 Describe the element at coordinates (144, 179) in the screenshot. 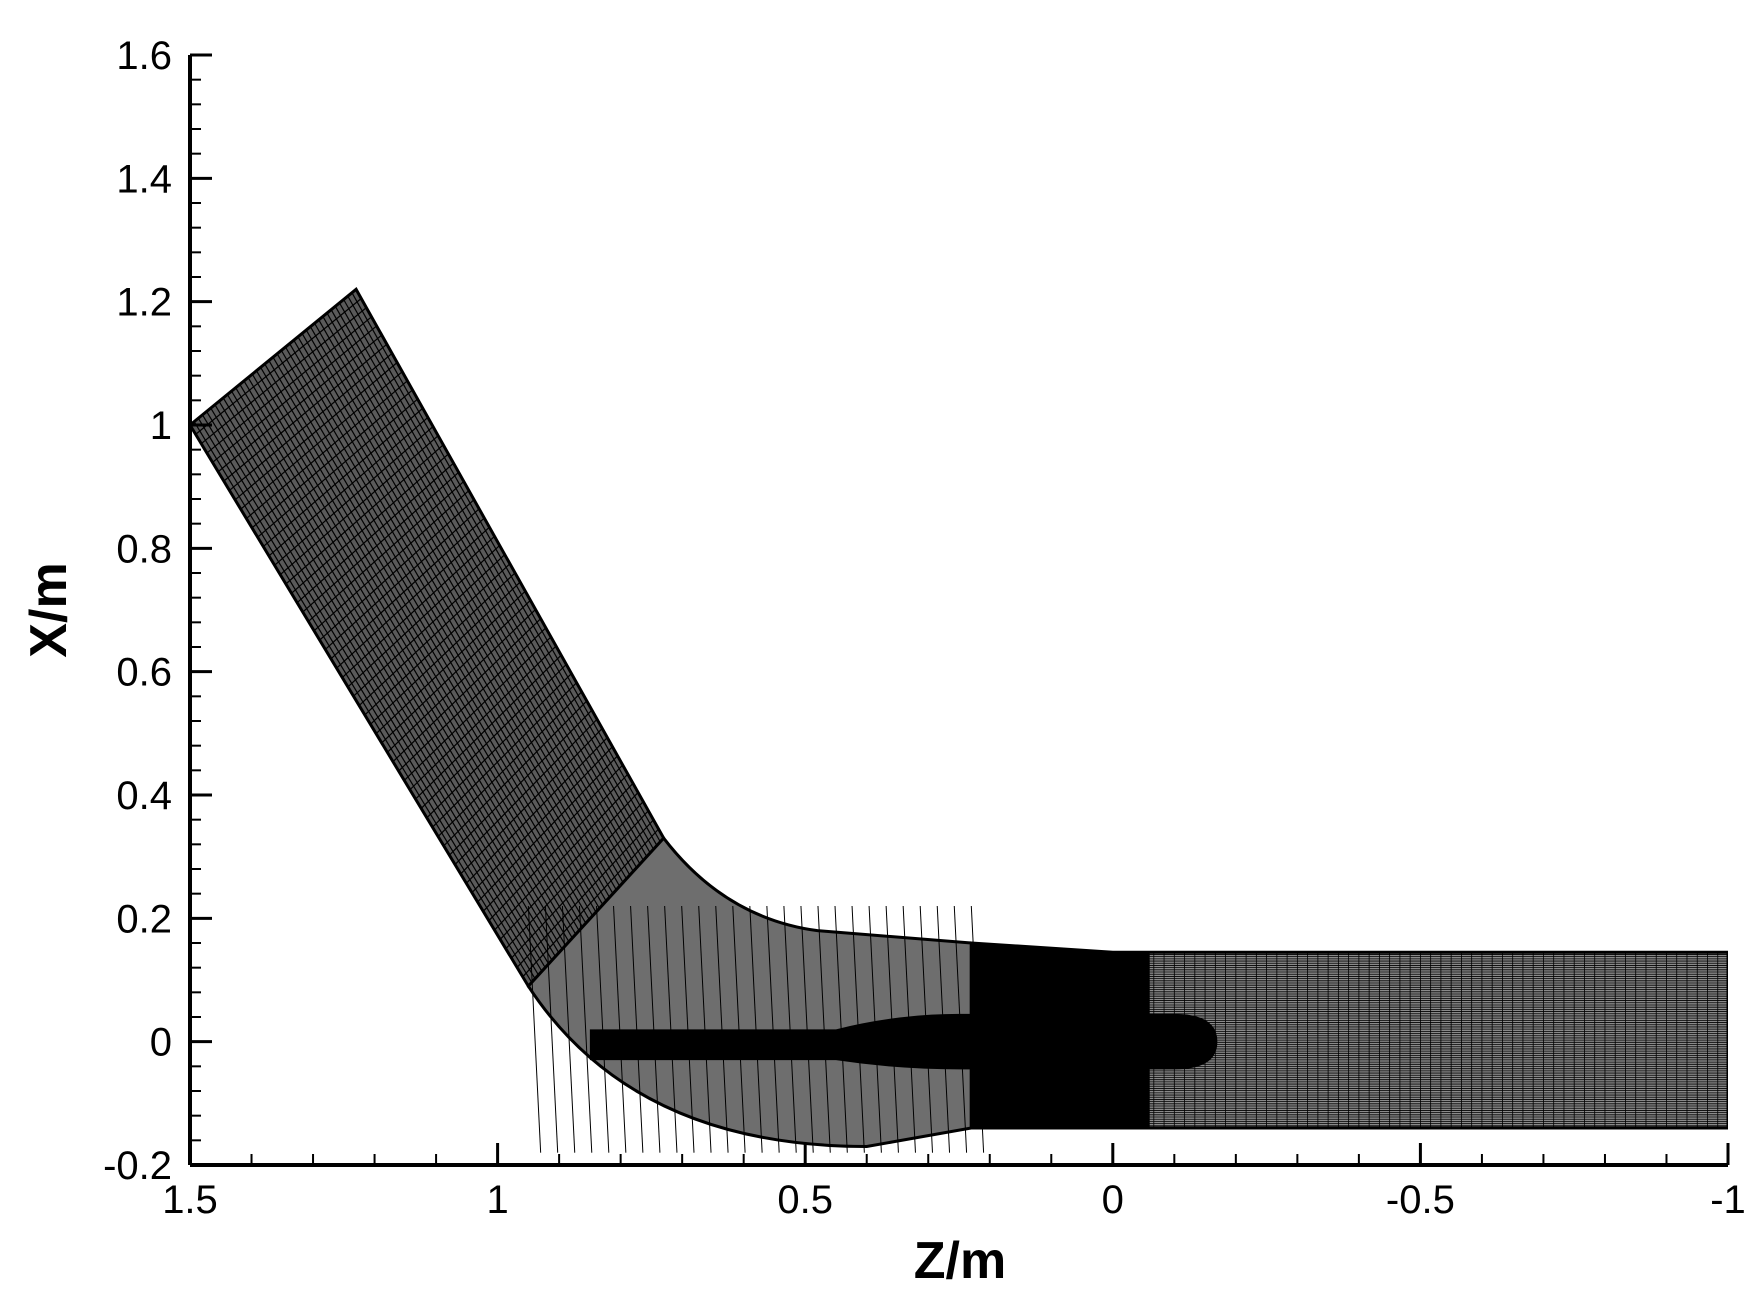

I see `y-tick-label: 1.4` at that location.